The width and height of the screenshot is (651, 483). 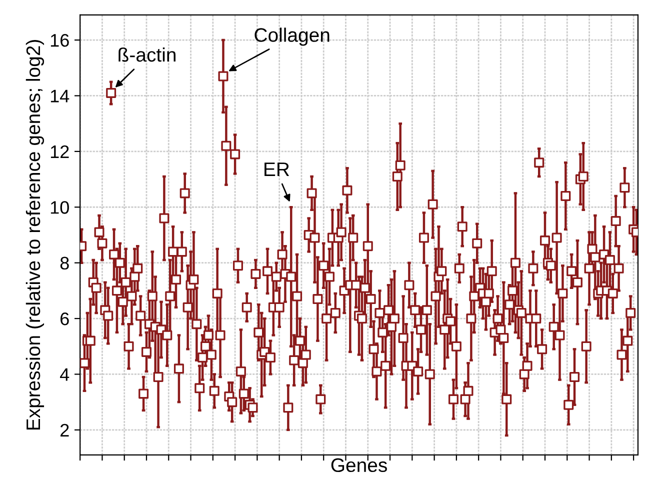 I want to click on annotation: ER, so click(x=277, y=169).